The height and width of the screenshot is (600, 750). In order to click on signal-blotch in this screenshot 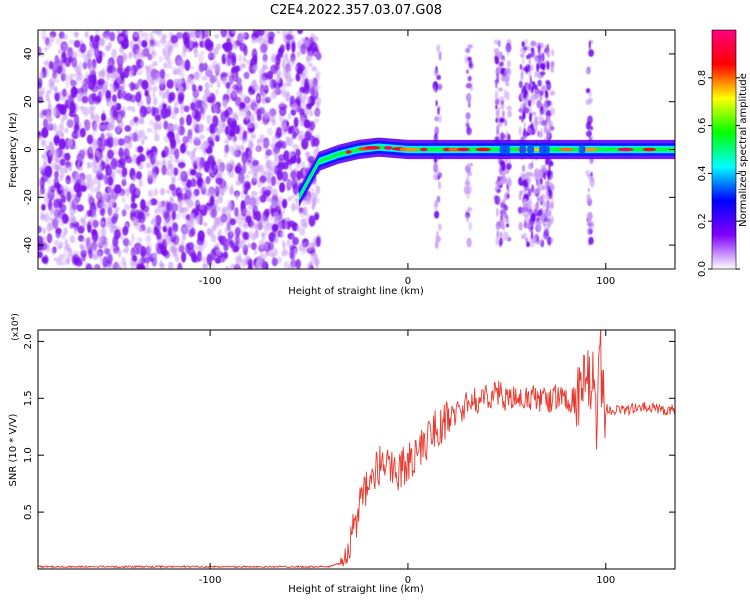, I will do `click(507, 149)`.